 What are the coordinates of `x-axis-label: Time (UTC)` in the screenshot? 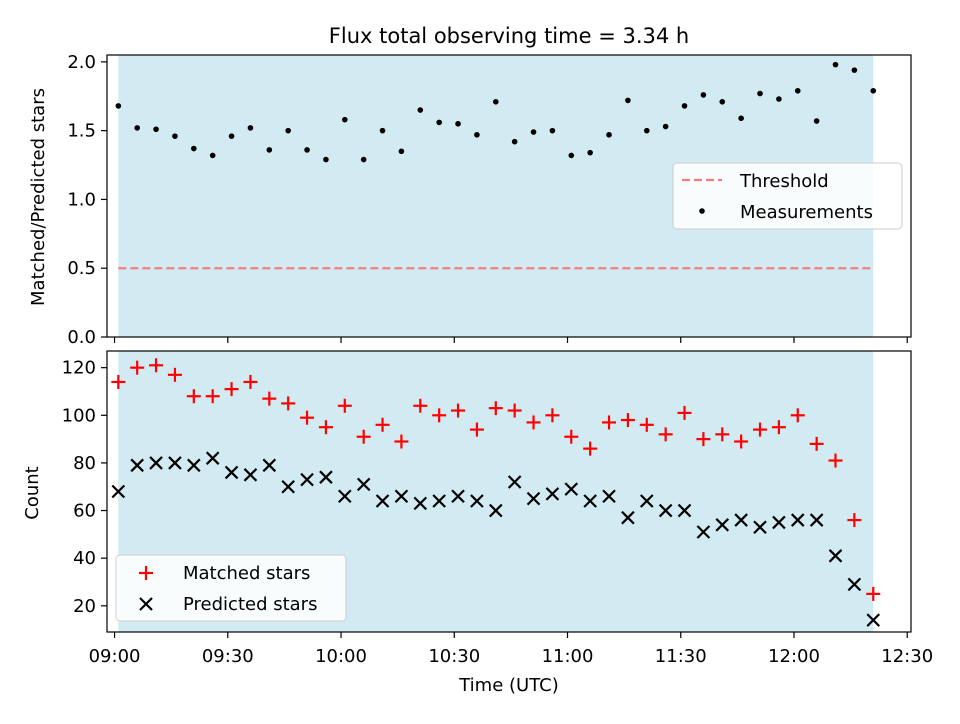 It's located at (508, 685).